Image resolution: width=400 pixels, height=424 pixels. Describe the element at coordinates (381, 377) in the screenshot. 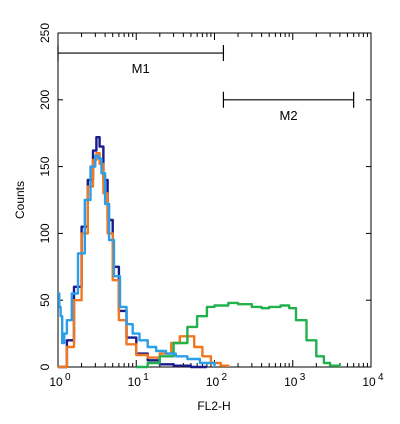

I see `x-tick-exponent: 4` at that location.